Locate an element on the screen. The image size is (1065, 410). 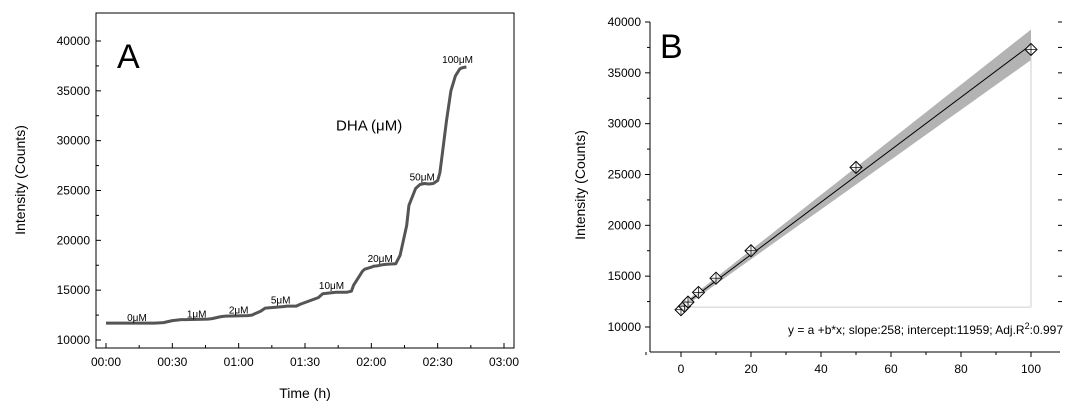
a-concentration-label: 100μM is located at coordinates (457, 60).